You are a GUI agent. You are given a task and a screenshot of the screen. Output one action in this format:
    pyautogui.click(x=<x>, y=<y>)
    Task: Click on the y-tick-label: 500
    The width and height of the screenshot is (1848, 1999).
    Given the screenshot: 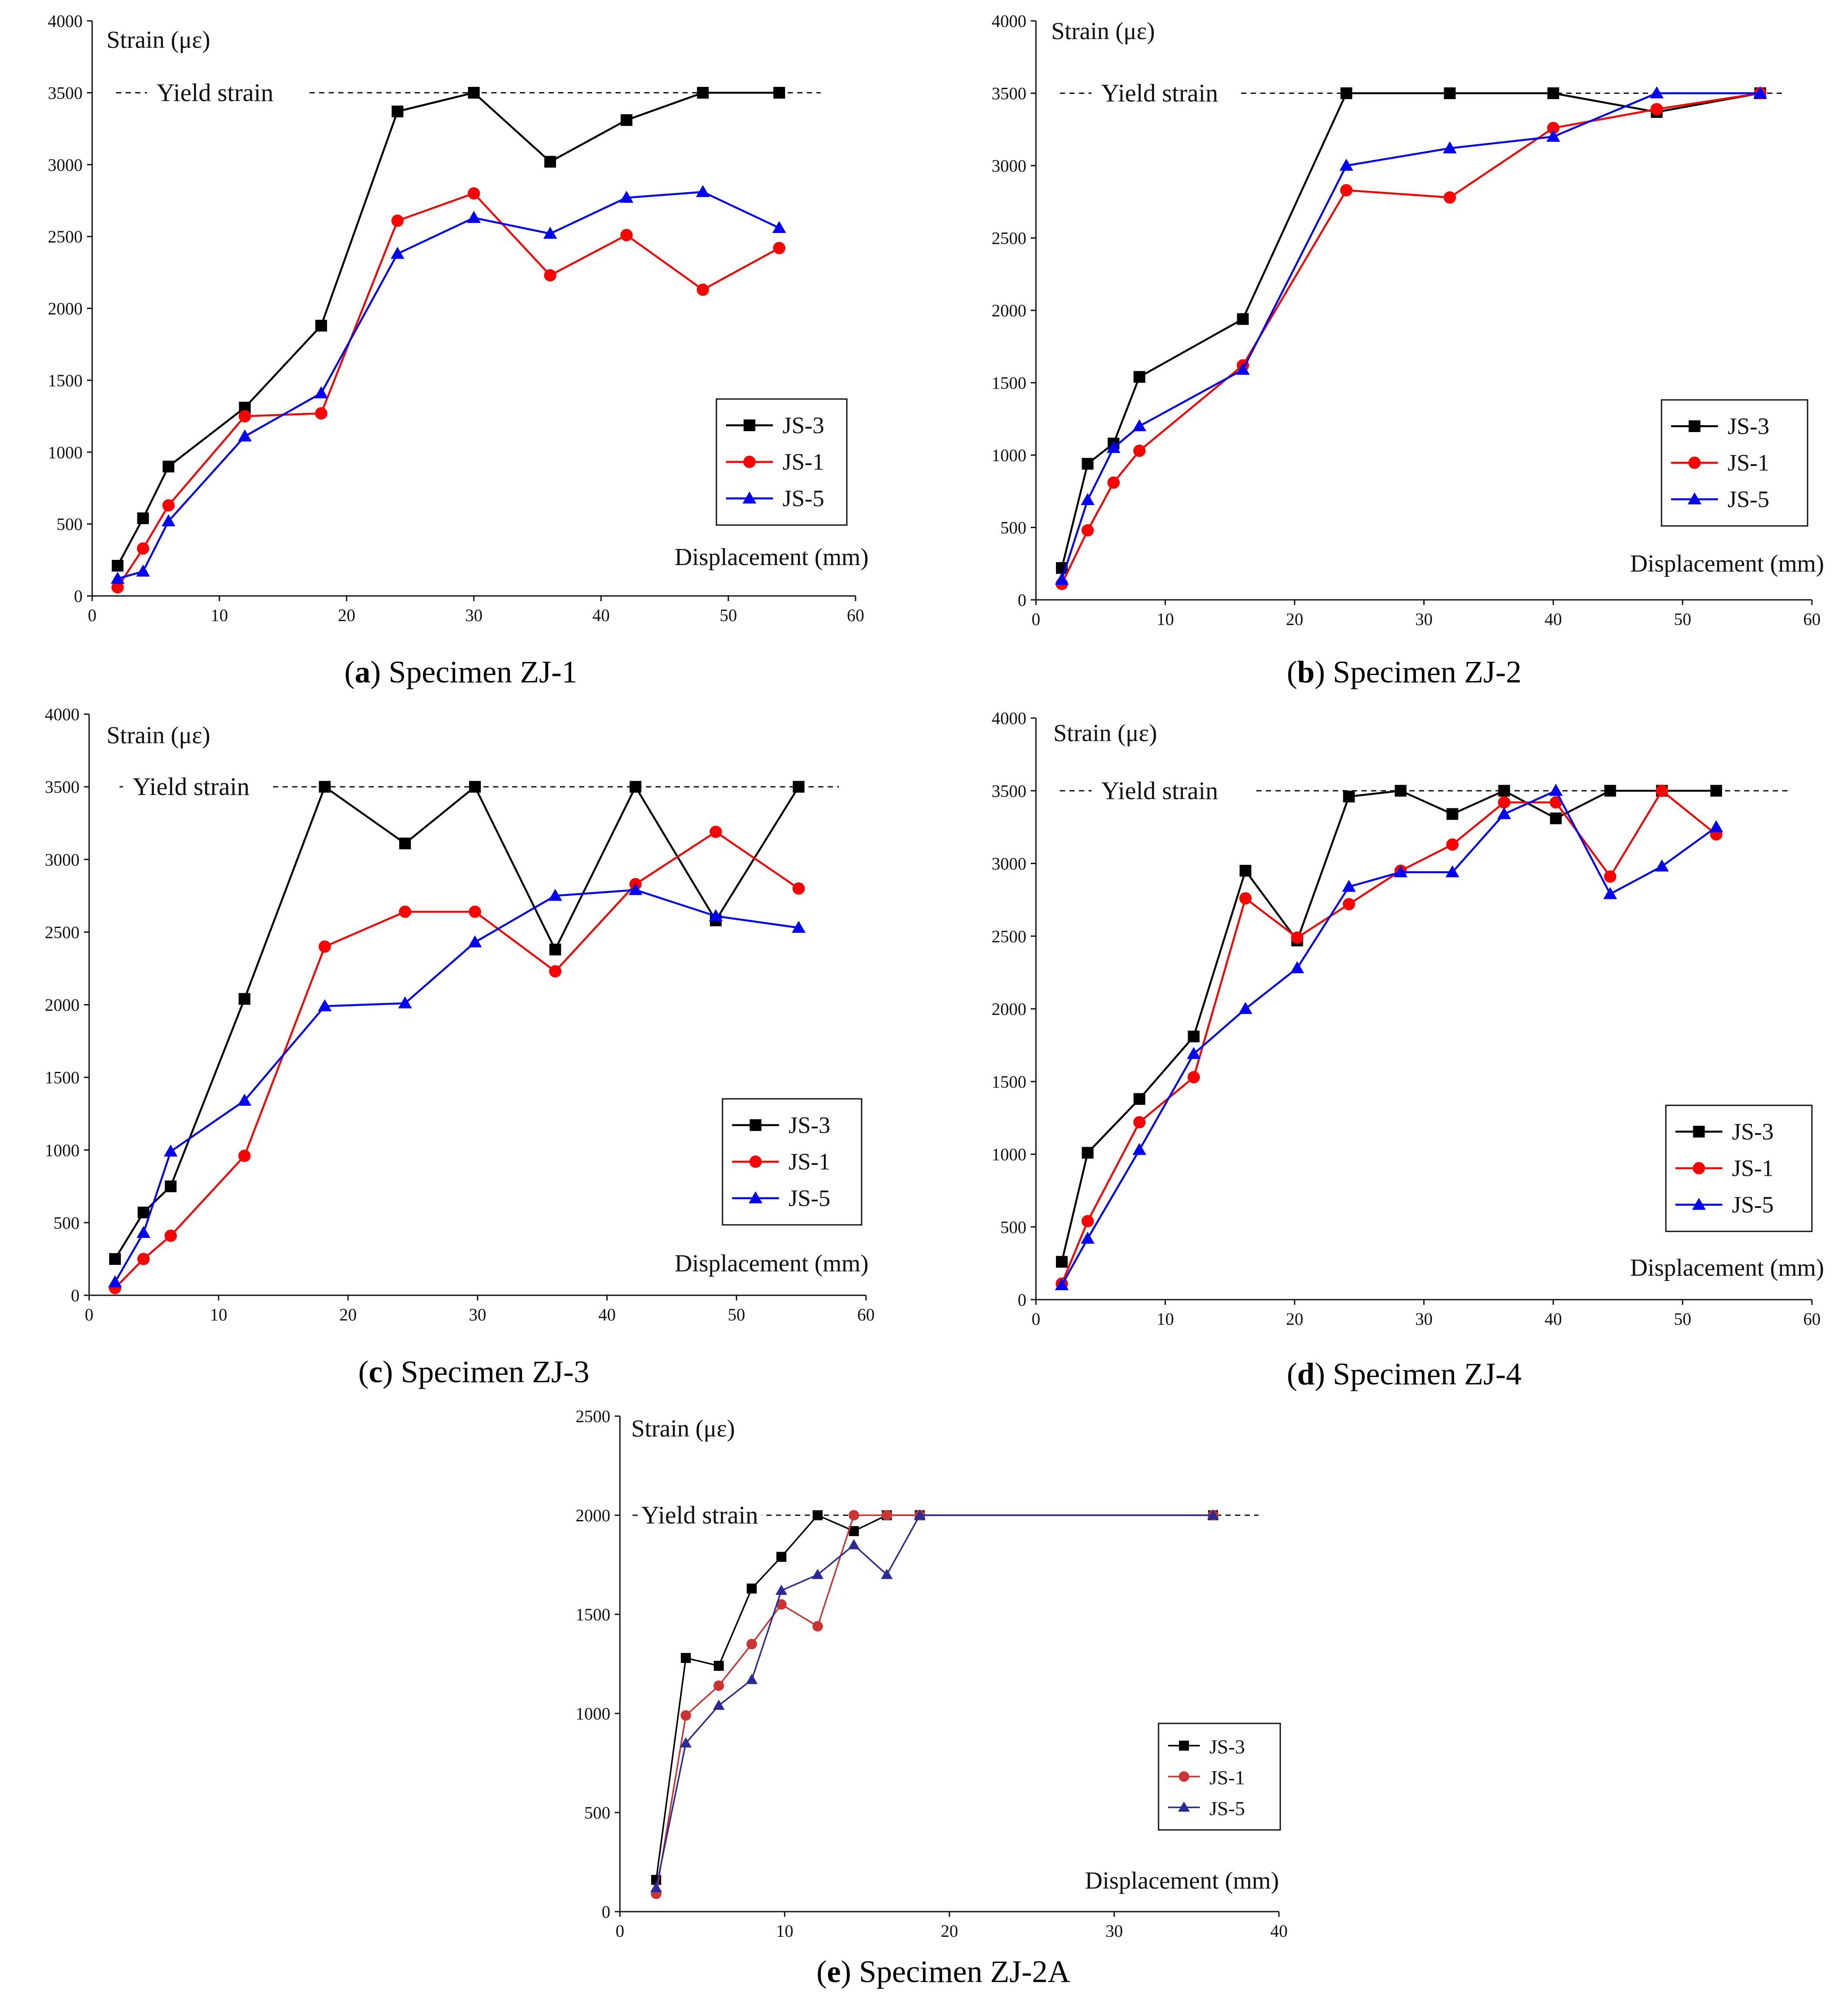 What is the action you would take?
    pyautogui.click(x=66, y=1223)
    